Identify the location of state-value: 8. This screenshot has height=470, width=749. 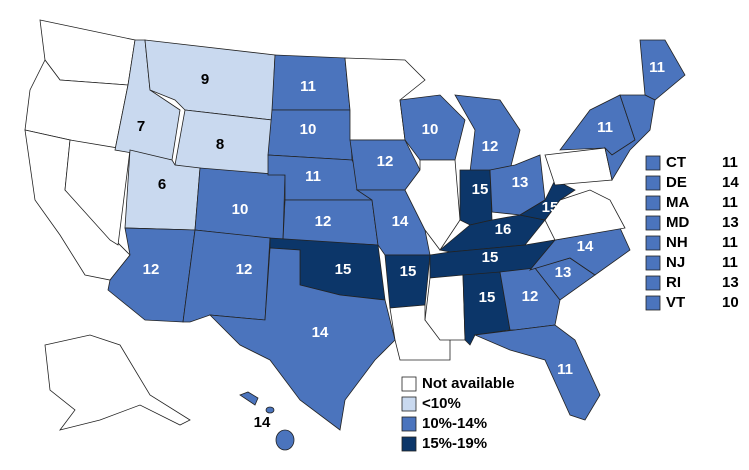
(220, 144).